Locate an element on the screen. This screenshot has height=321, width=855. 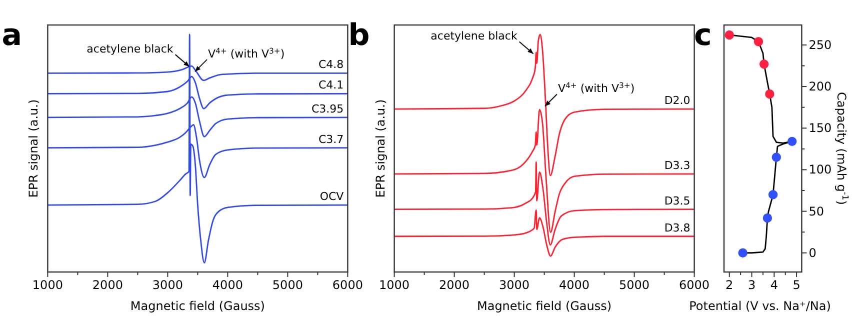
x-tick-label: 4 is located at coordinates (774, 285).